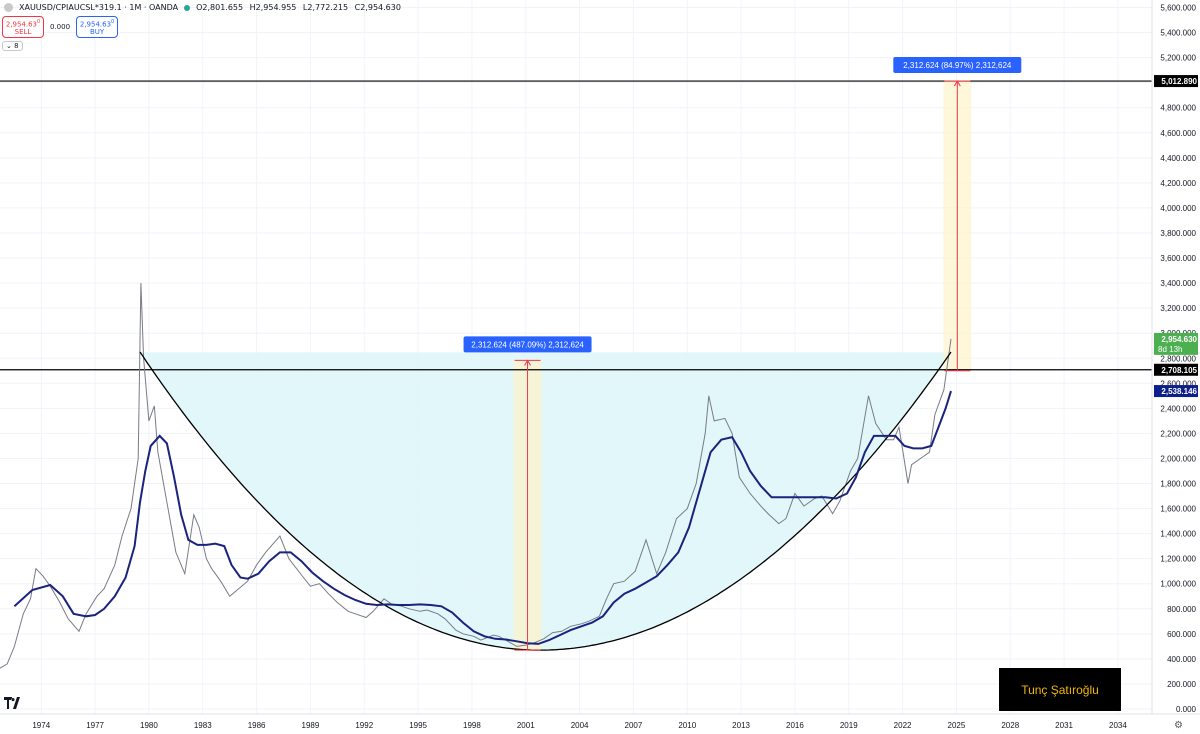 This screenshot has height=734, width=1200. I want to click on y-tick-label: 1,200.000, so click(1178, 559).